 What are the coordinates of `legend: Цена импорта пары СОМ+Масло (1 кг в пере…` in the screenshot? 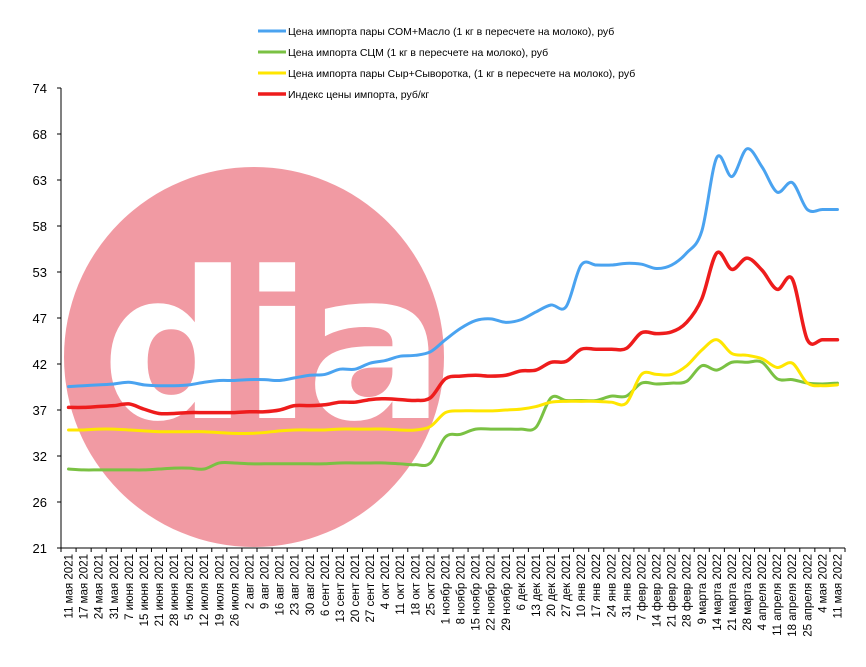 It's located at (446, 63).